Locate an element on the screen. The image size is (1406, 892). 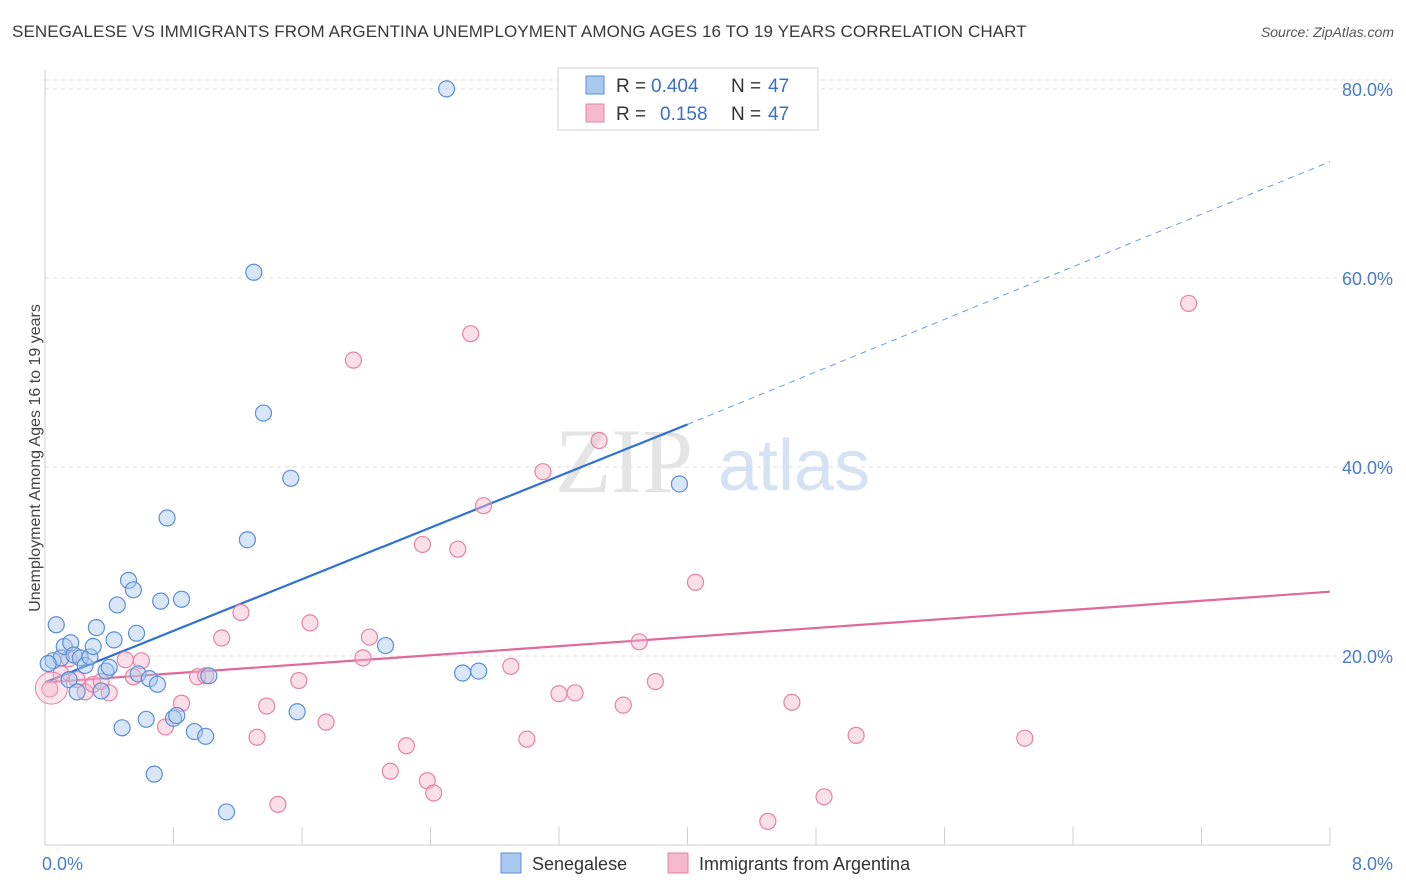
trend-line-senegalese-extension is located at coordinates (1009, 293).